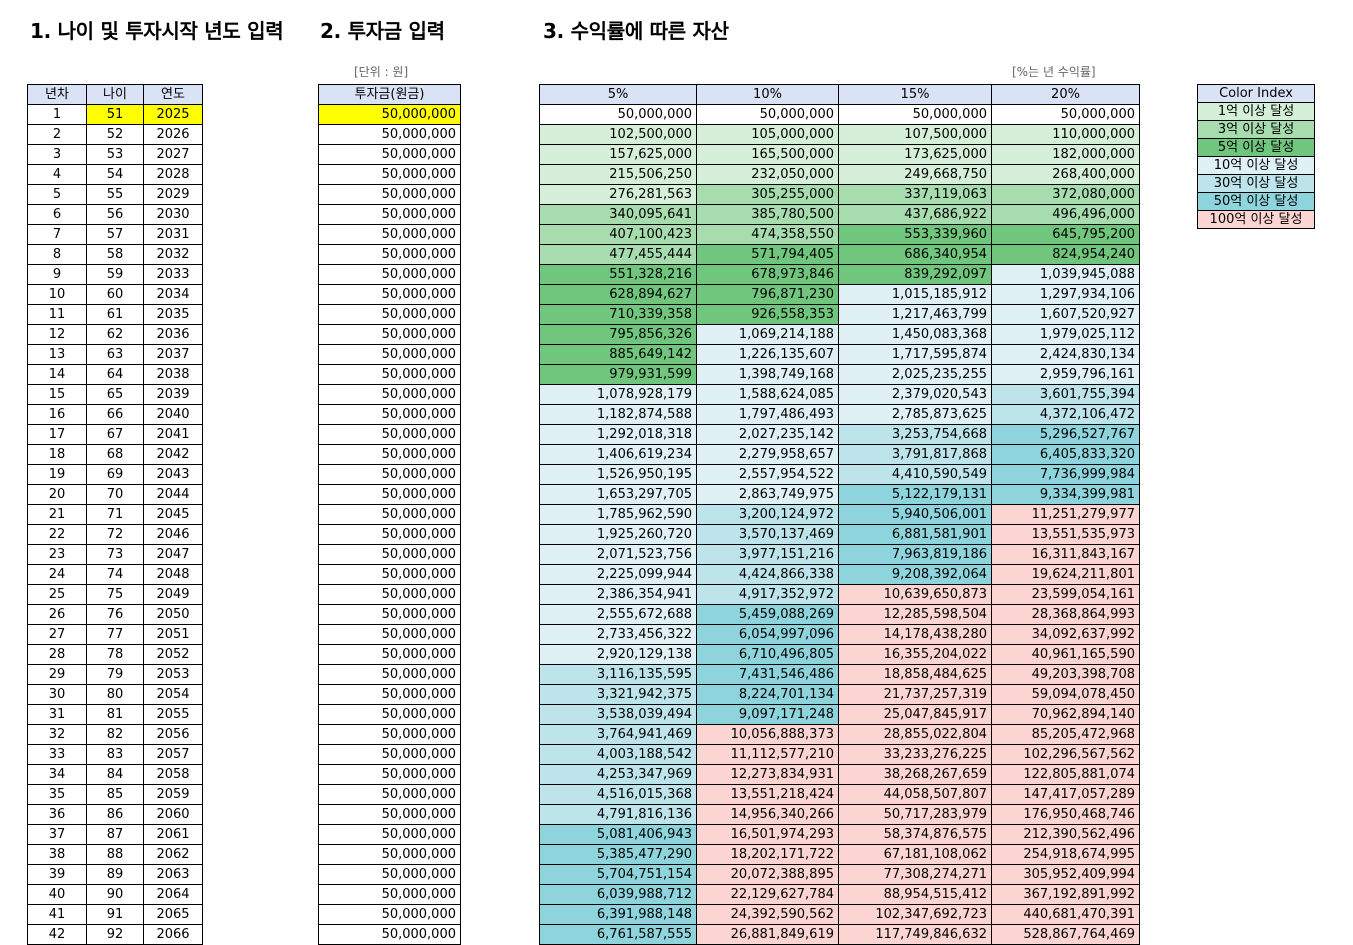 The image size is (1353, 945). What do you see at coordinates (767, 634) in the screenshot?
I see `asset-cell: 6,054,997,096` at bounding box center [767, 634].